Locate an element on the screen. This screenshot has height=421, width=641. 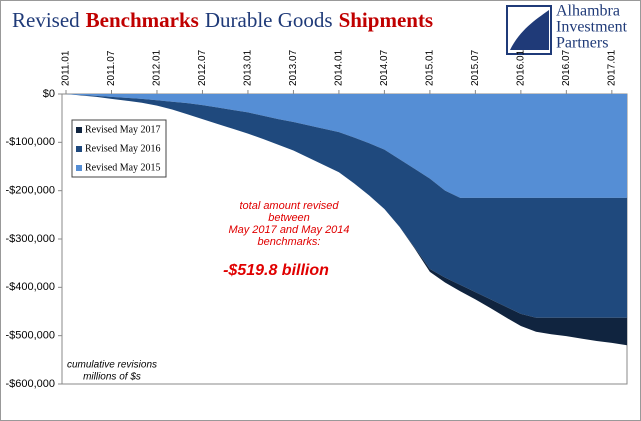
logo-text: Alhambra is located at coordinates (588, 11).